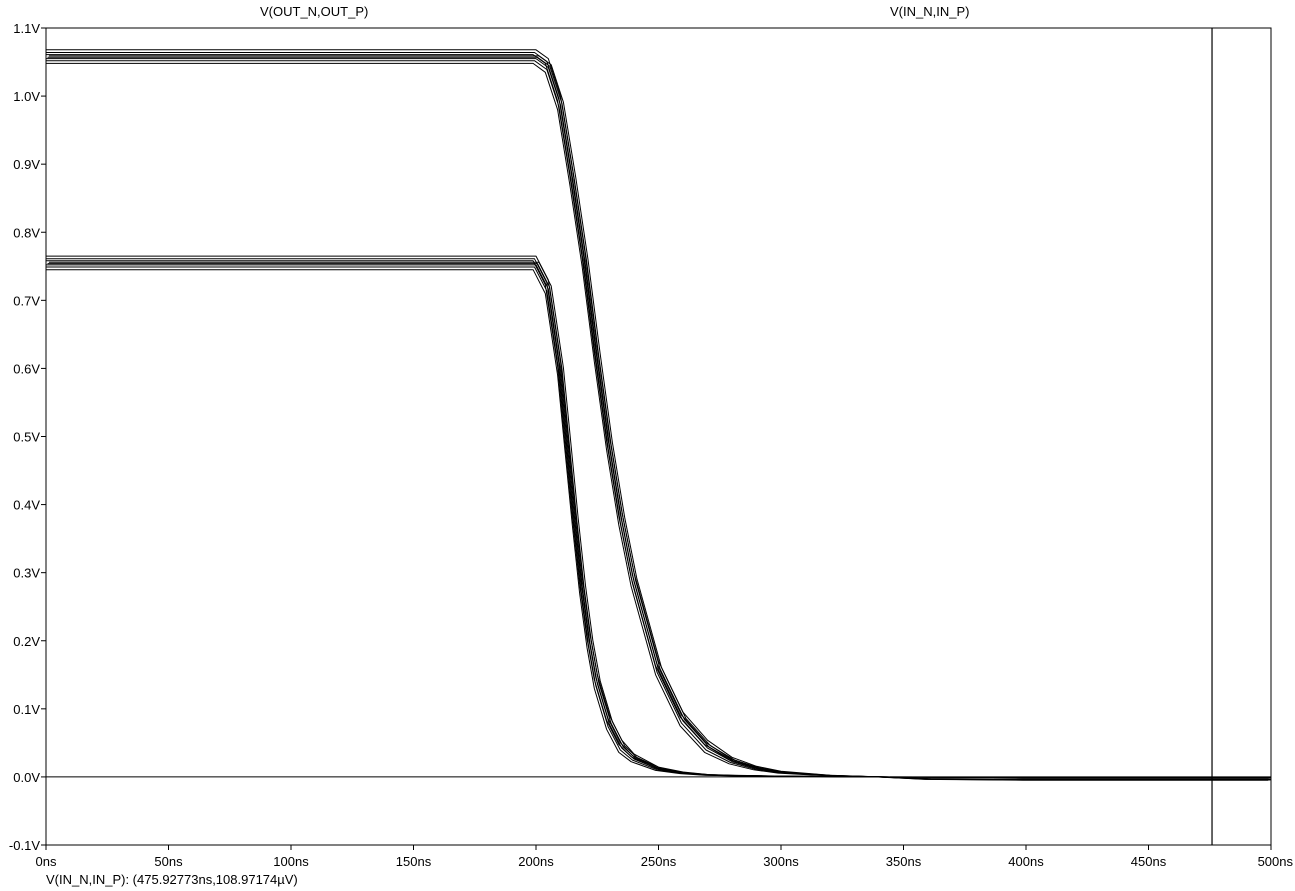  What do you see at coordinates (26, 505) in the screenshot?
I see `y-tick-label: 0.4V` at bounding box center [26, 505].